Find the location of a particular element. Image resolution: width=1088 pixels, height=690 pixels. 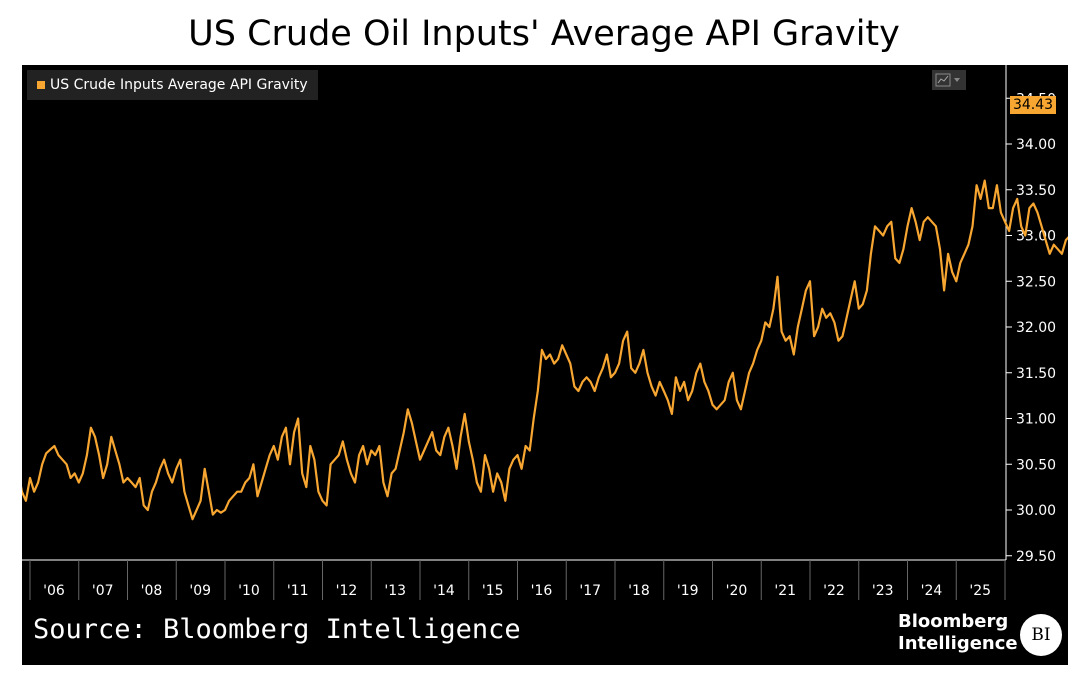

y-tick-label: 30.50 is located at coordinates (1036, 465).